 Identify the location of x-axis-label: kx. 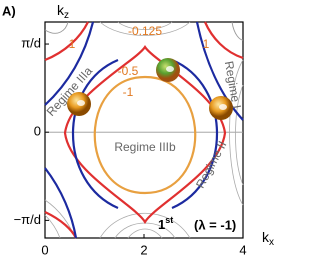
(268, 238).